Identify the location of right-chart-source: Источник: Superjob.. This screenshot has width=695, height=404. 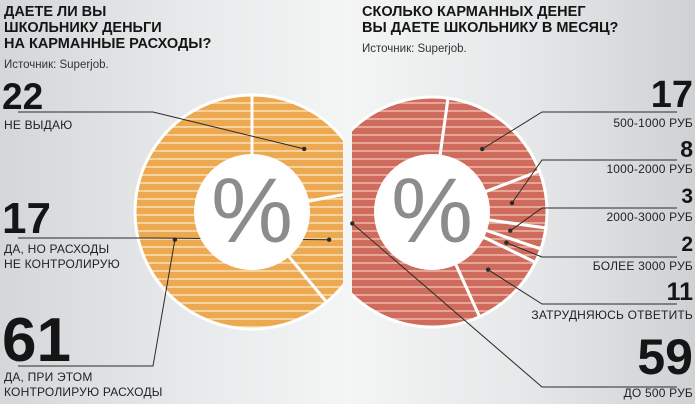
(414, 49).